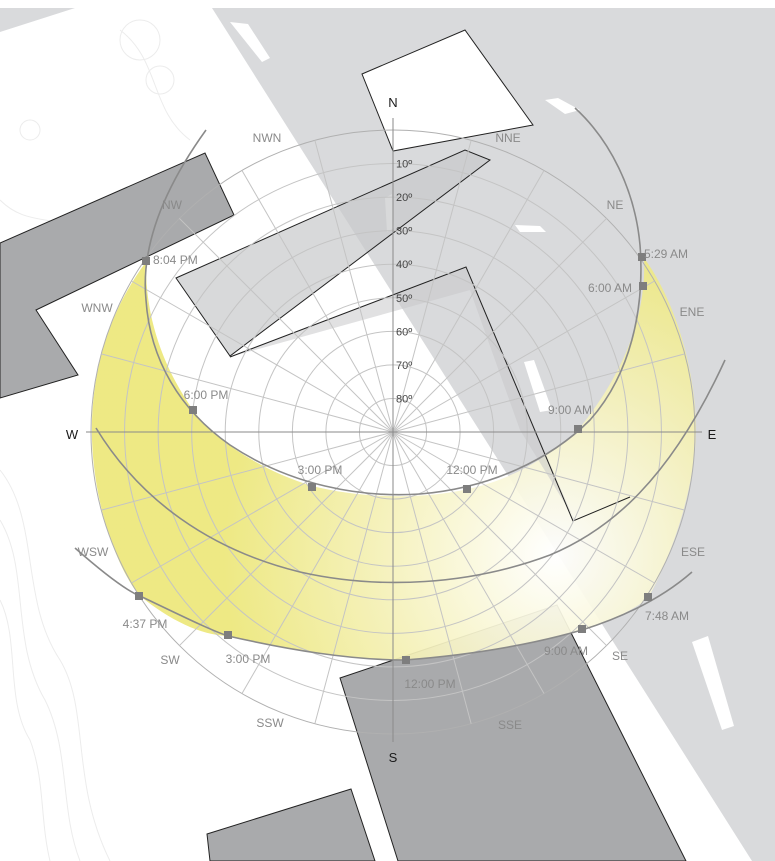 Image resolution: width=775 pixels, height=861 pixels. What do you see at coordinates (170, 660) in the screenshot?
I see `direction-label: SW` at bounding box center [170, 660].